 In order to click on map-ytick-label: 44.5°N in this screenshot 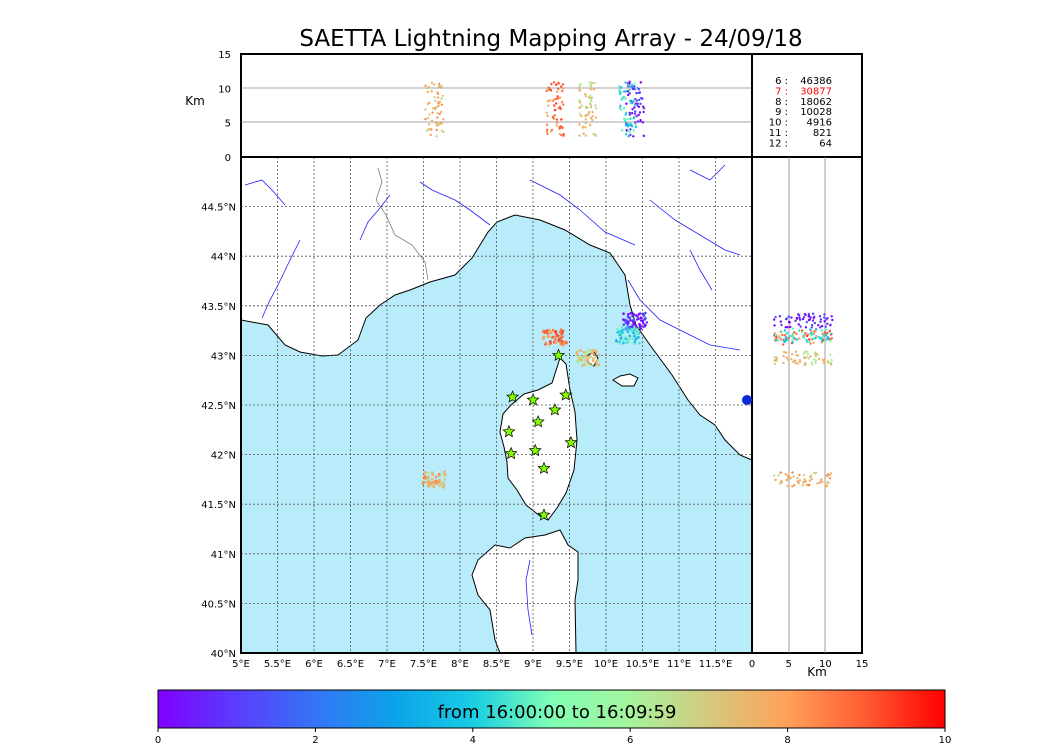, I will do `click(218, 208)`.